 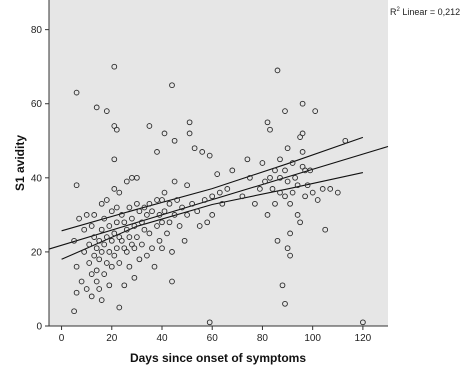 What do you see at coordinates (37, 178) in the screenshot?
I see `y-tick-label: 40` at bounding box center [37, 178].